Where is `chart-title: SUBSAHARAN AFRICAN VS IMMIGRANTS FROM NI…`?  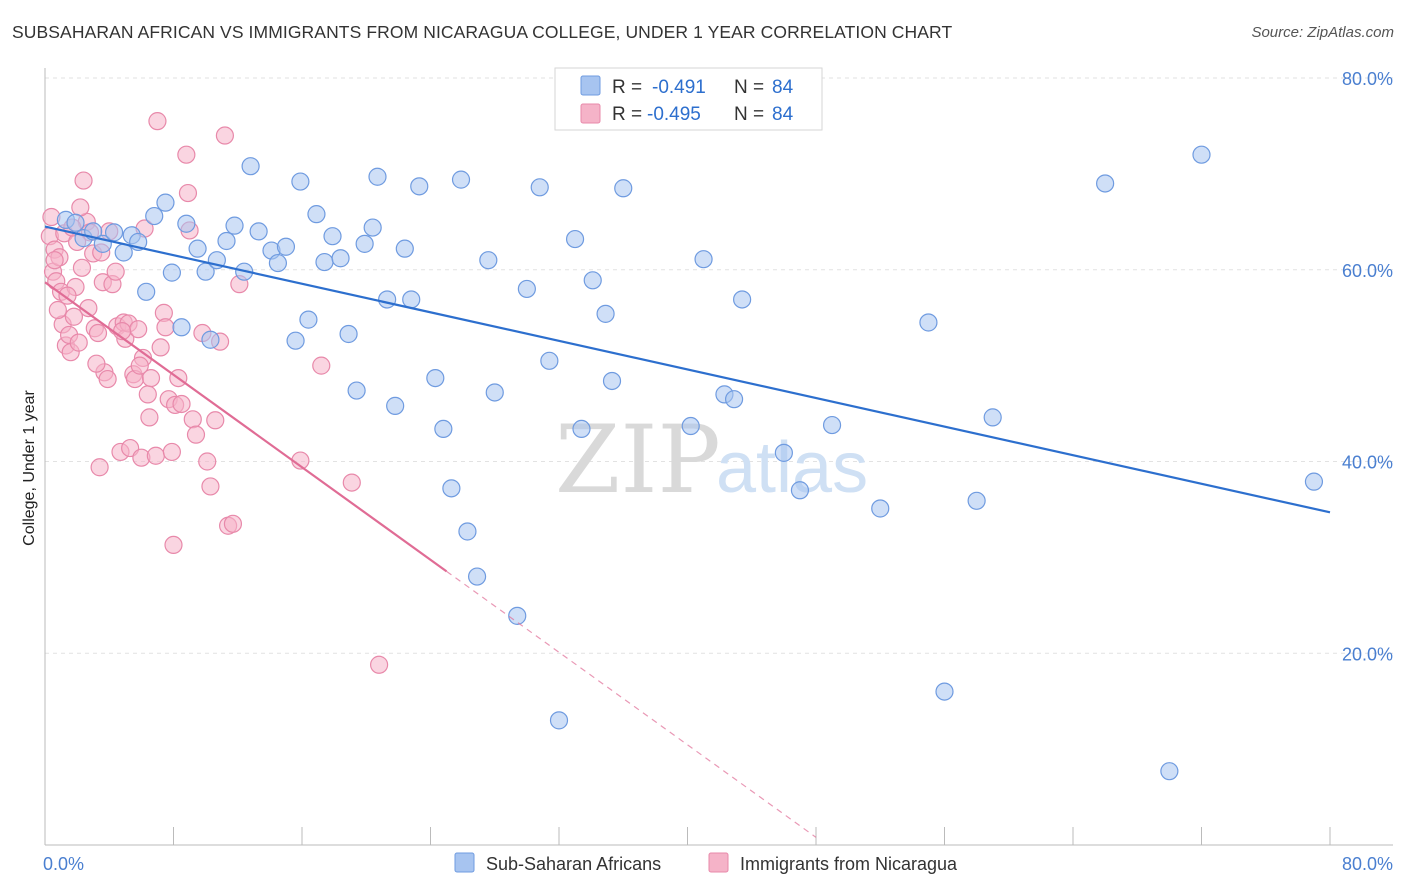
chart-title: SUBSAHARAN AFRICAN VS IMMIGRANTS FROM NI… is located at coordinates (482, 32).